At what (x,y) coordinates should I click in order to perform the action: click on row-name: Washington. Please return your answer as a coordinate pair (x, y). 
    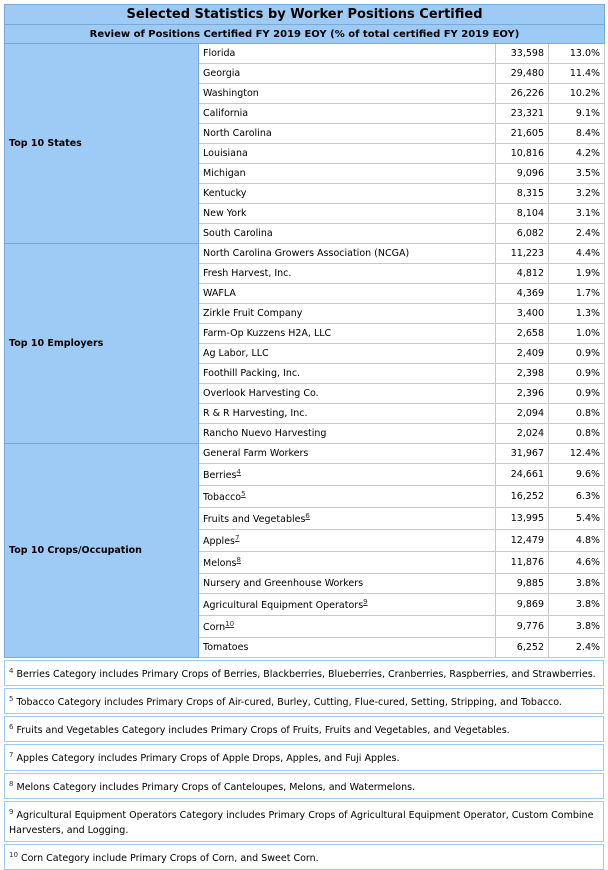
    Looking at the image, I should click on (347, 93).